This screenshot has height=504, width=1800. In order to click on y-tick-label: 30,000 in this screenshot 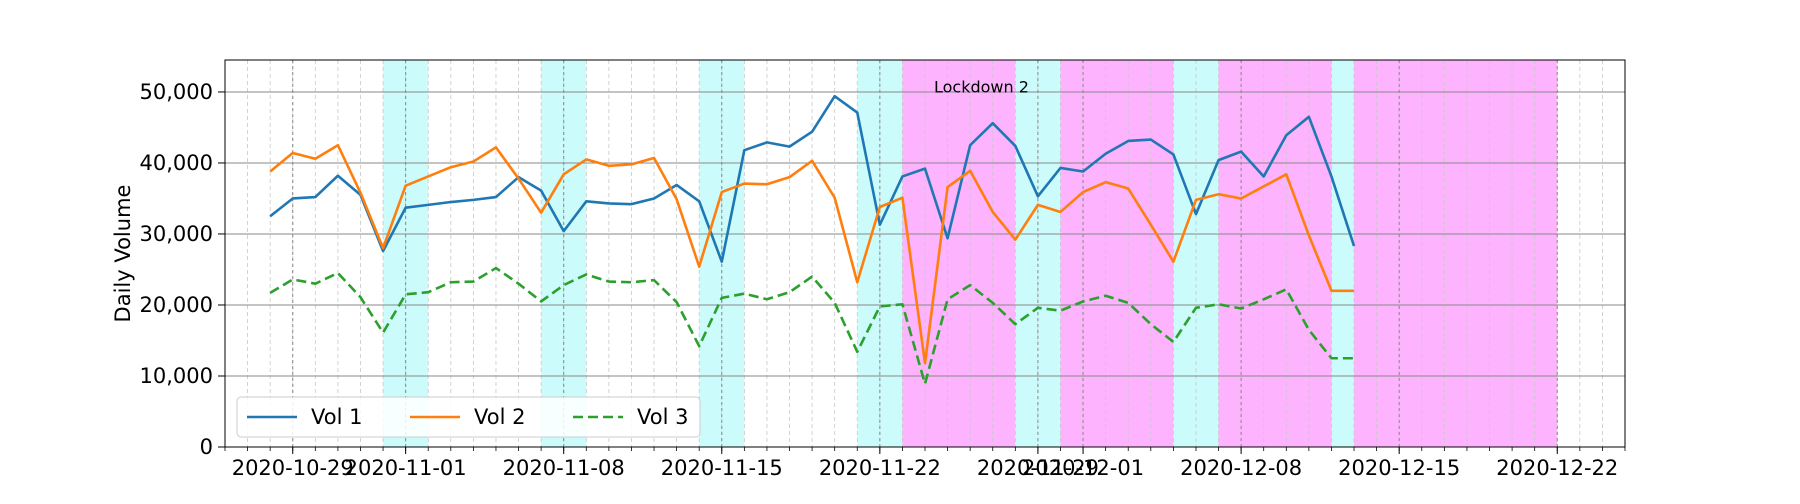, I will do `click(176, 234)`.